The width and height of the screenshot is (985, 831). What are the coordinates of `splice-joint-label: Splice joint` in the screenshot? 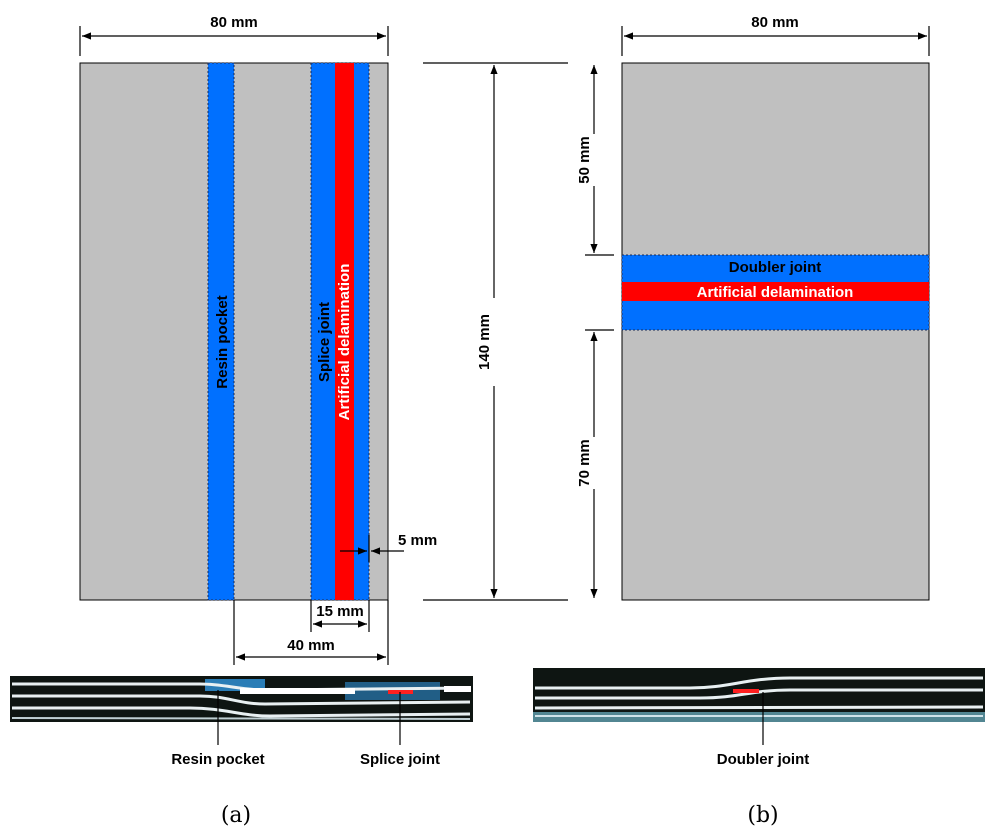 It's located at (324, 342).